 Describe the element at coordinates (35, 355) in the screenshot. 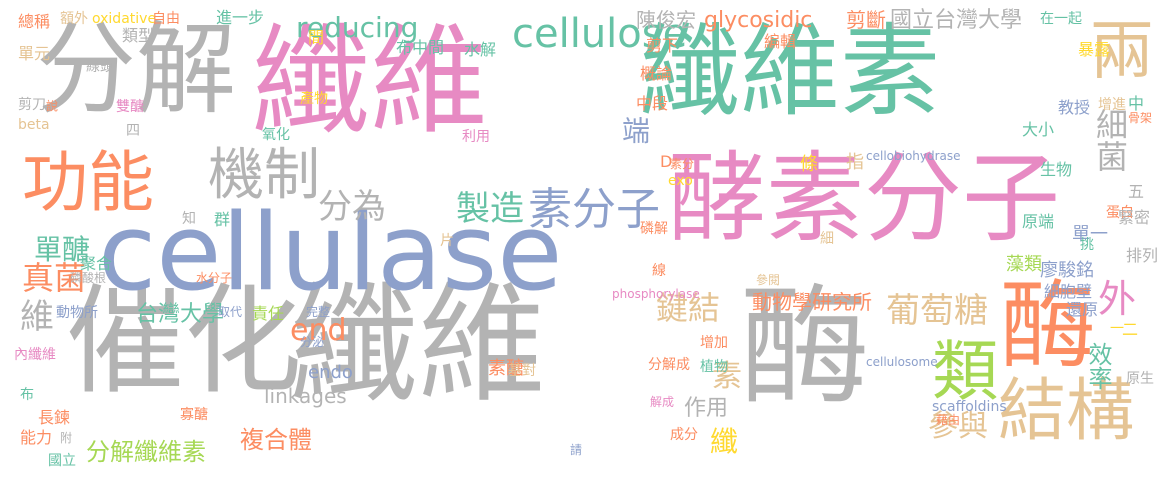

I see `word-cloud-term: 內纖維` at that location.